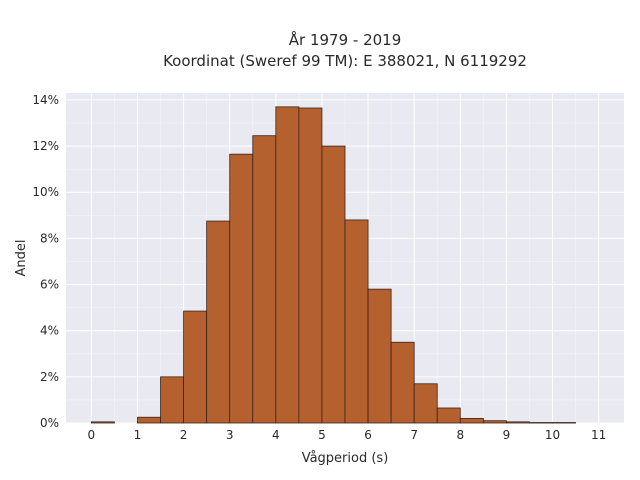  What do you see at coordinates (230, 435) in the screenshot?
I see `x-tick-label: 3` at bounding box center [230, 435].